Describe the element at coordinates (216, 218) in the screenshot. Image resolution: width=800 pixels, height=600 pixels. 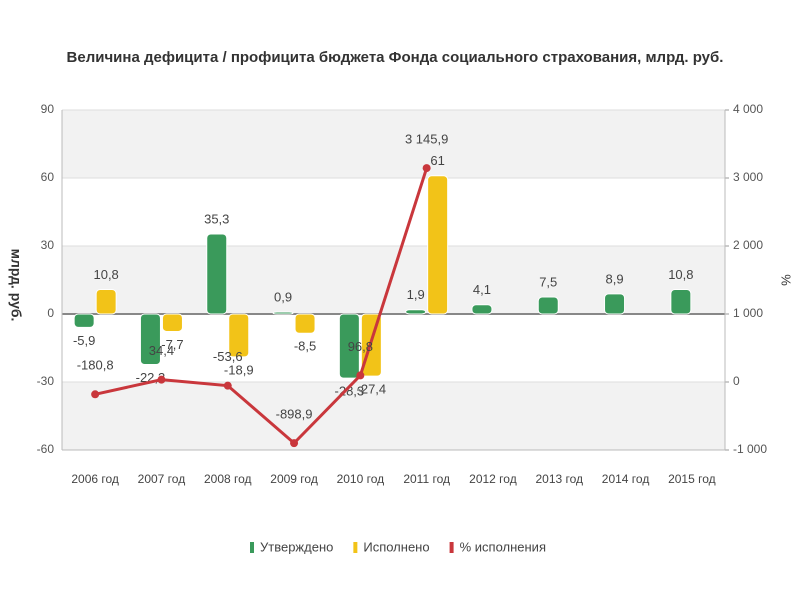
I see `data-label: 35,3` at that location.